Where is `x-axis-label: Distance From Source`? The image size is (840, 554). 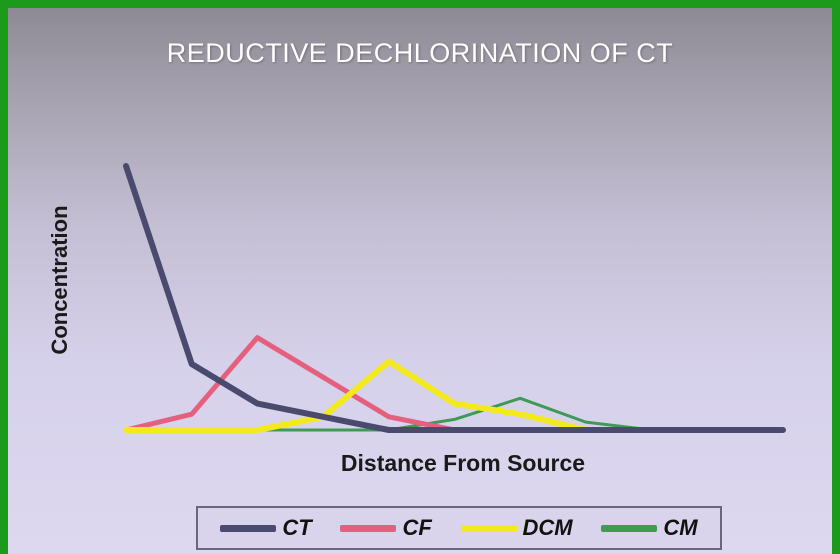 x-axis-label: Distance From Source is located at coordinates (463, 463).